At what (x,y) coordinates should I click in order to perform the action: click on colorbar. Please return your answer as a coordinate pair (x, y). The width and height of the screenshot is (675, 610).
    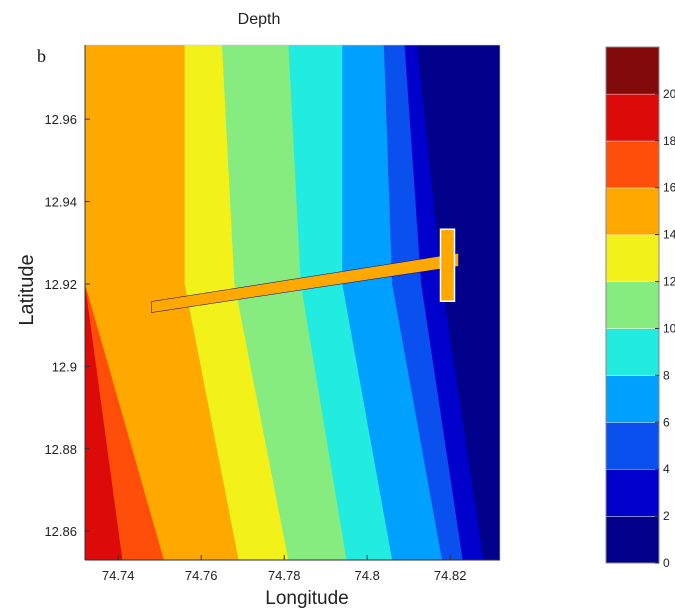
    Looking at the image, I should click on (632, 304).